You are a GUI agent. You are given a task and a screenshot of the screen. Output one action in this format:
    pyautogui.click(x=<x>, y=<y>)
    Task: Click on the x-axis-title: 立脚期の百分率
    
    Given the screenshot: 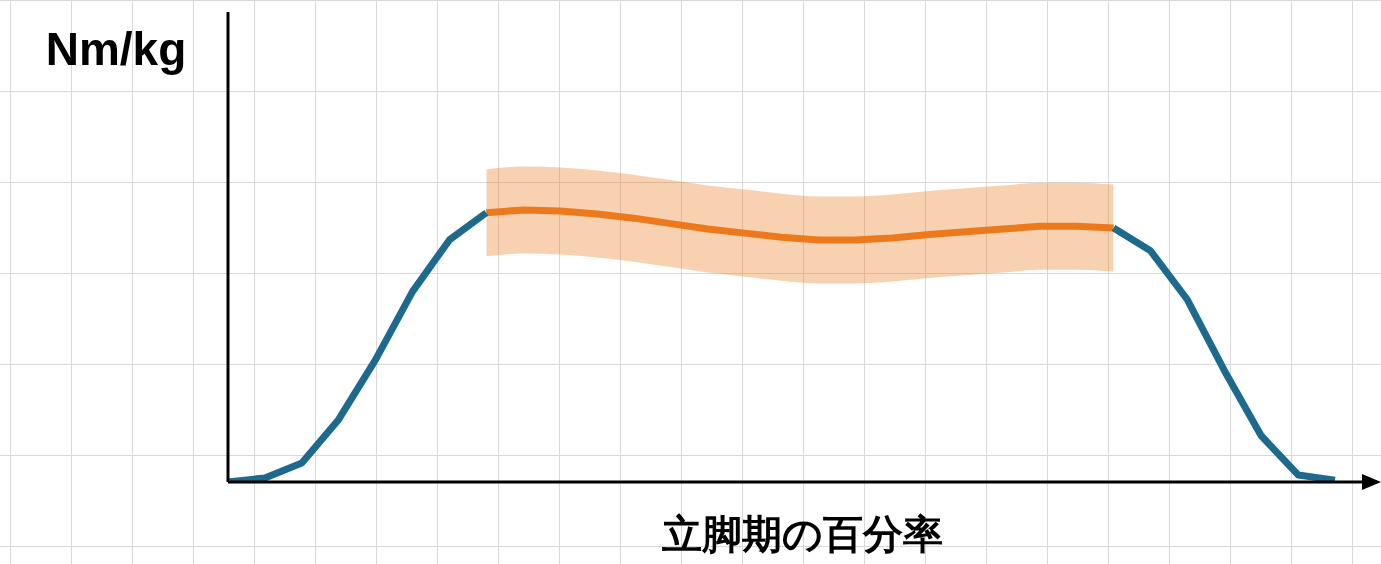 What is the action you would take?
    pyautogui.click(x=801, y=534)
    